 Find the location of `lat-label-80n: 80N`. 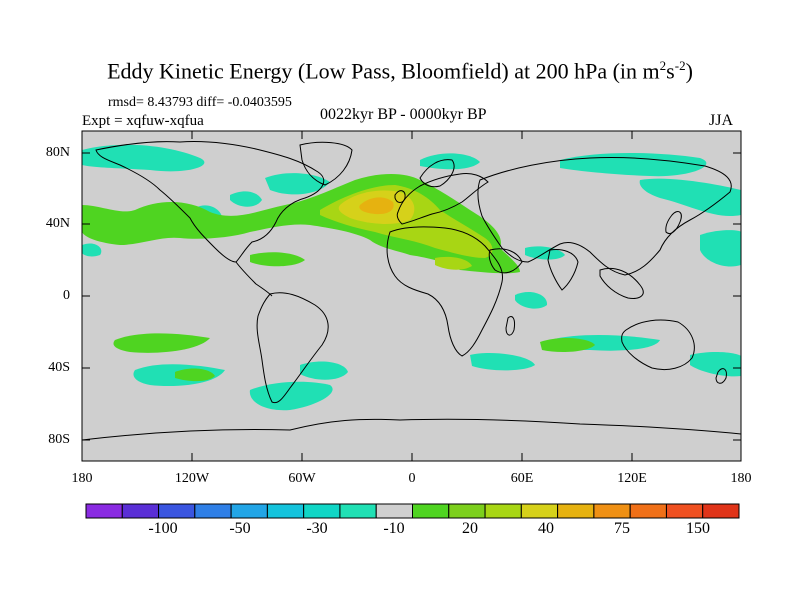

lat-label-80n: 80N is located at coordinates (57, 152).